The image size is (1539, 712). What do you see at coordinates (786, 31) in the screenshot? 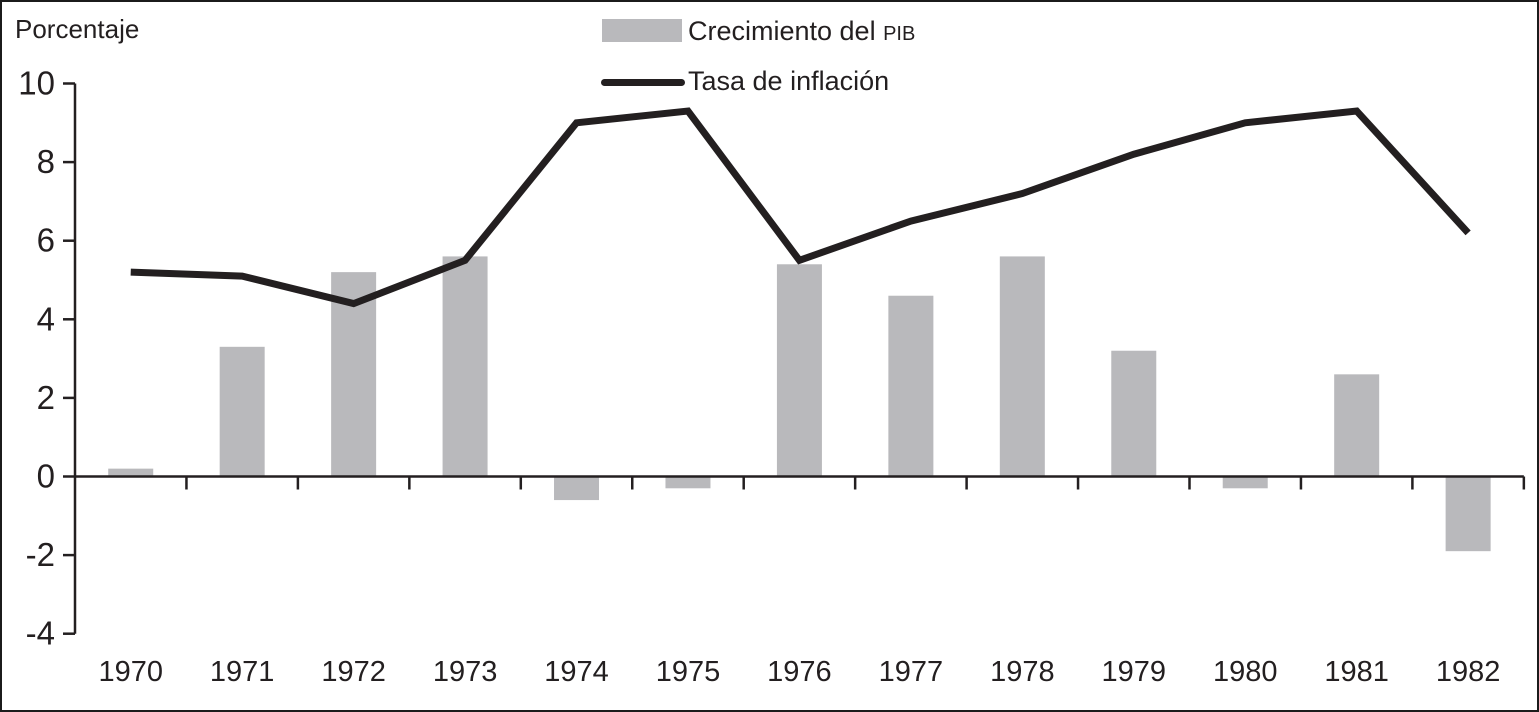
I see `legend-label-gdp-main: Crecimiento del` at bounding box center [786, 31].